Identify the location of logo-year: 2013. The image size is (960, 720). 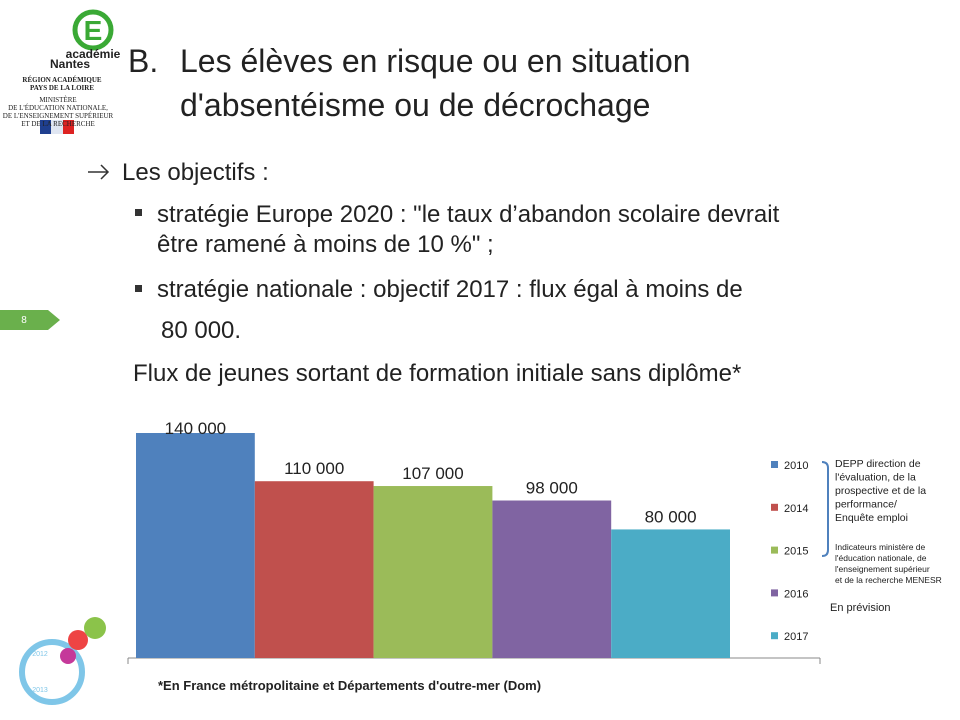
(40, 690).